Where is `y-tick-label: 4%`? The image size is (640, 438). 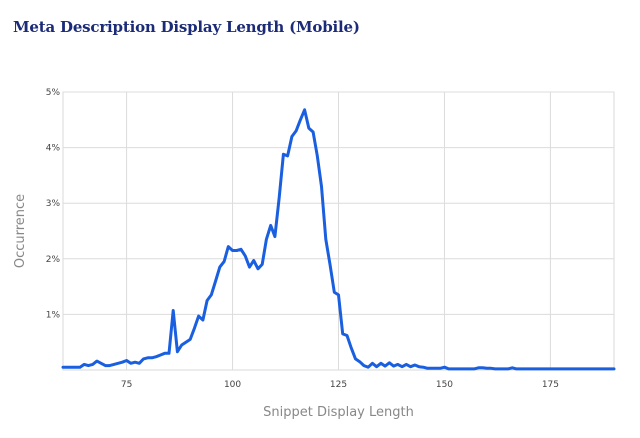
y-tick-label: 4% is located at coordinates (53, 149).